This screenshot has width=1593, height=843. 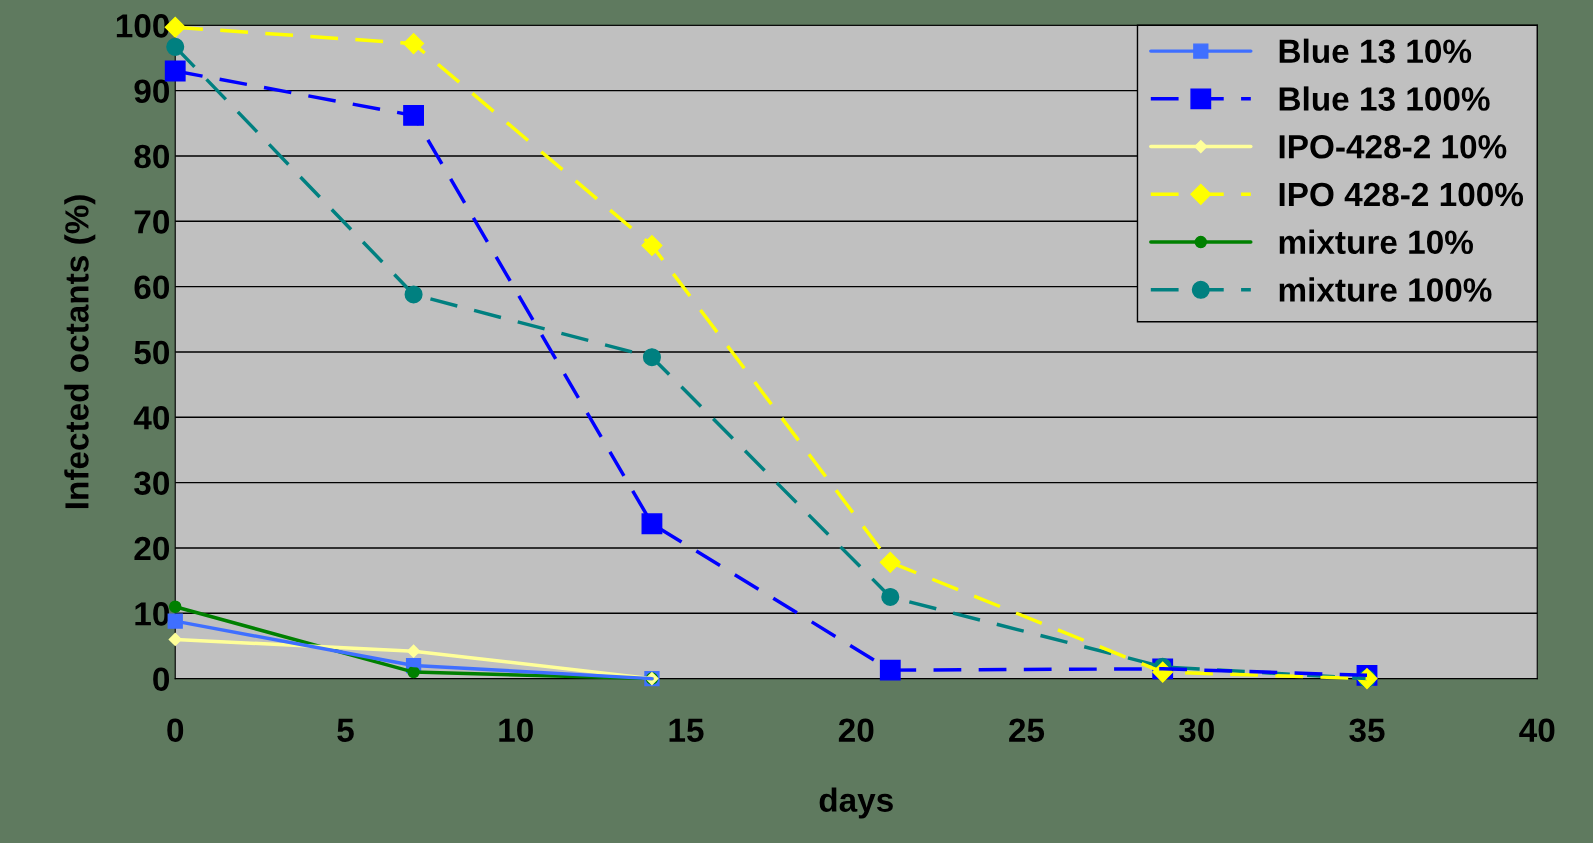 I want to click on y-tick-label: 50, so click(x=152, y=352).